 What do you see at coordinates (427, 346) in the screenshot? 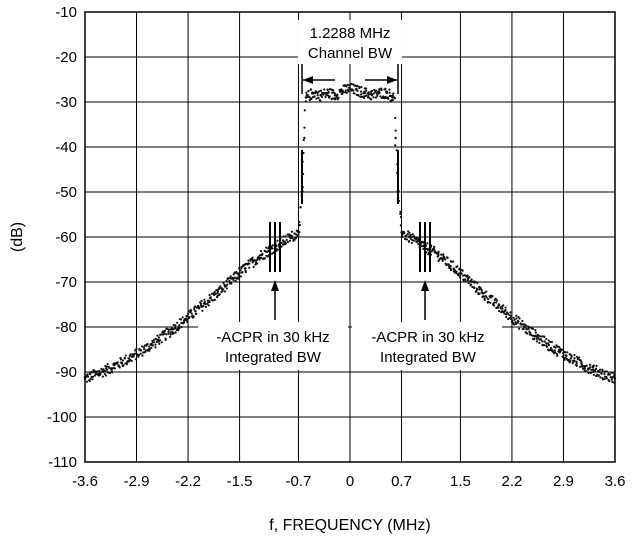
I see `acpr-right-label-bg` at bounding box center [427, 346].